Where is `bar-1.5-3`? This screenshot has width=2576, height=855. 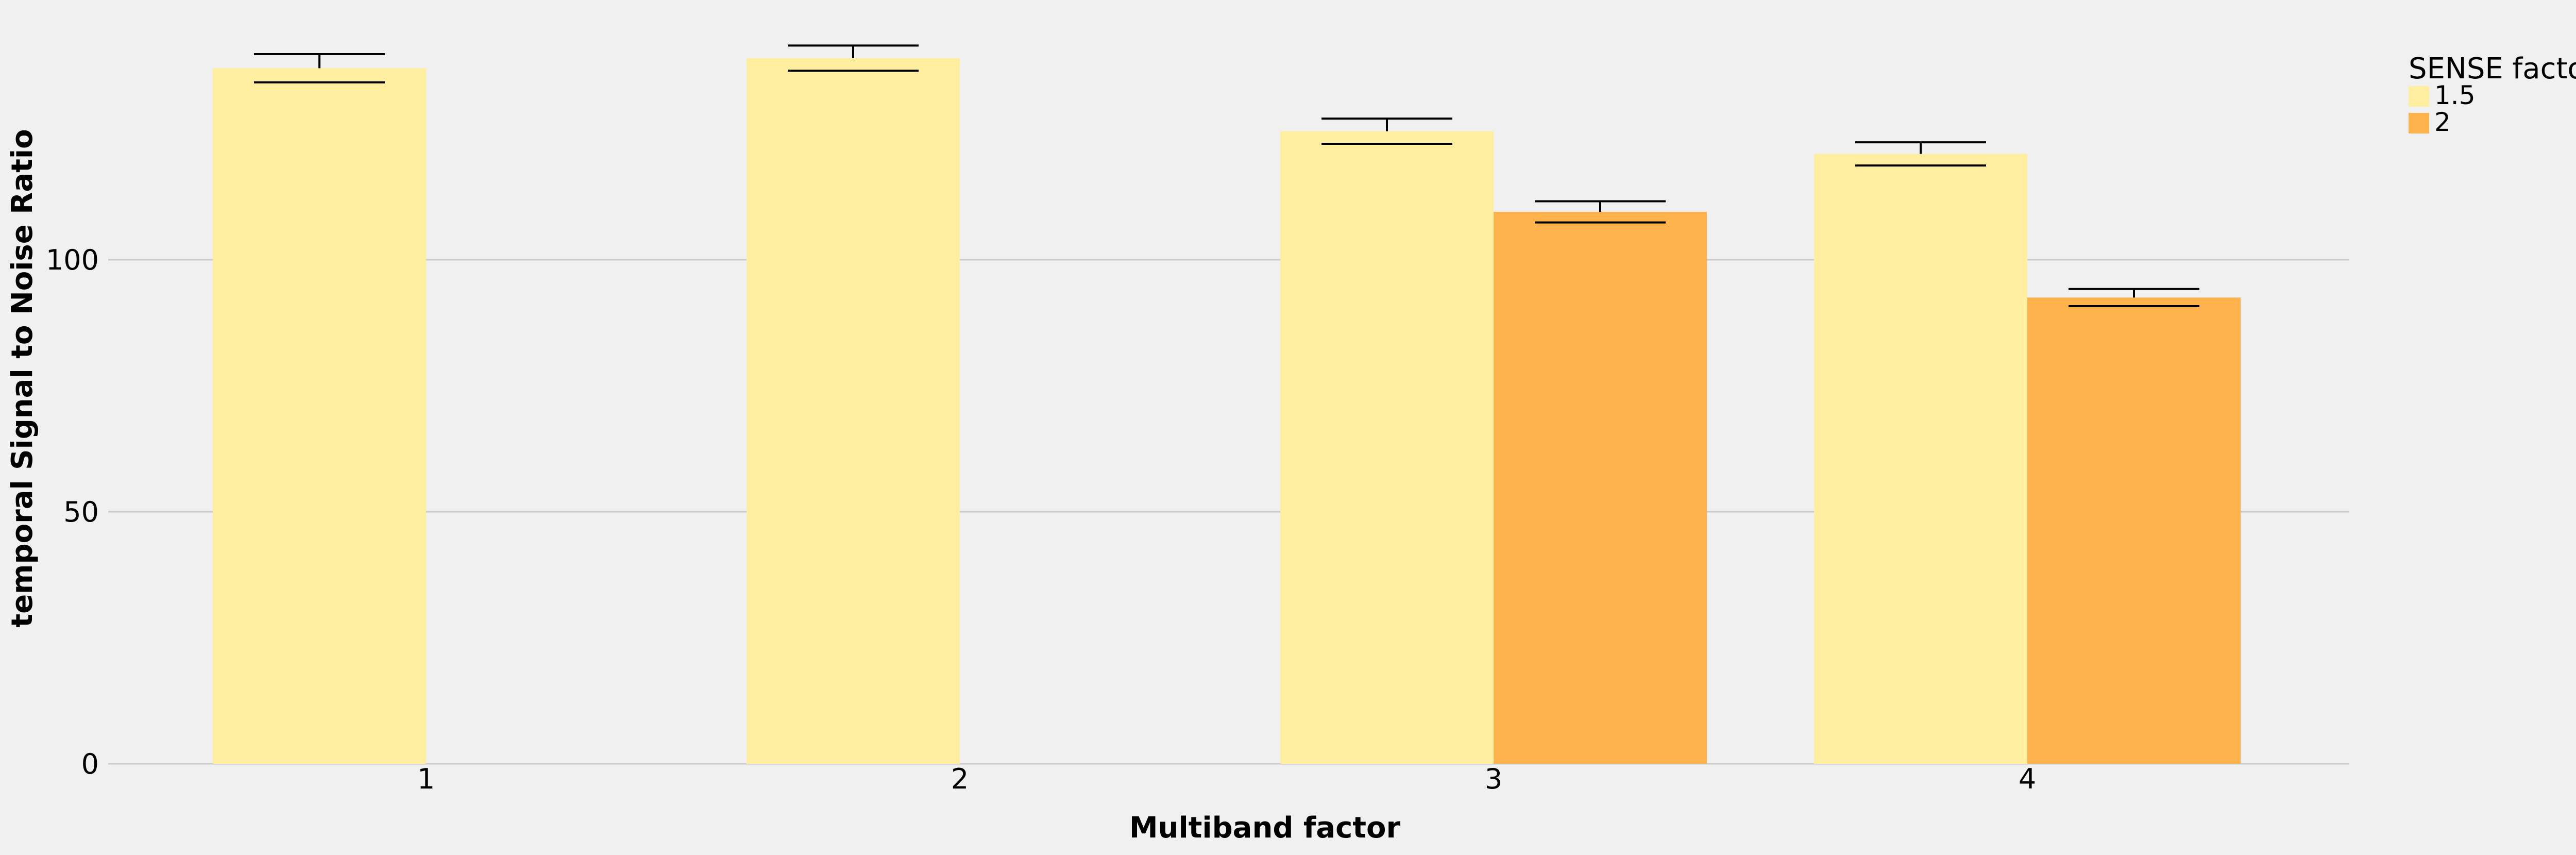
bar-1.5-3 is located at coordinates (1387, 447).